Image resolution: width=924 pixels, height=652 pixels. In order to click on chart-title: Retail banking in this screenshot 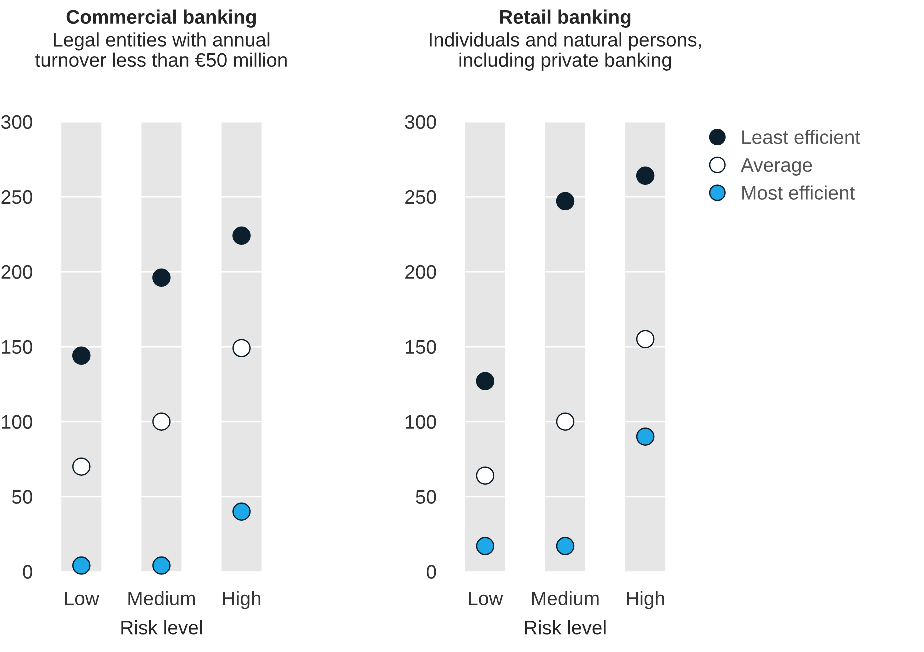, I will do `click(565, 19)`.